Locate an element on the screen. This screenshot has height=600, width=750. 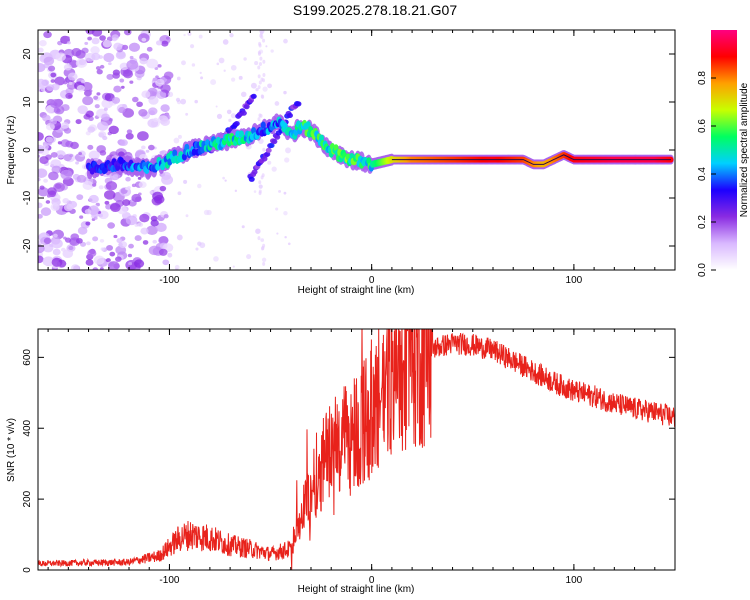
spectrogram-y-tick-label: 10 is located at coordinates (27, 102).